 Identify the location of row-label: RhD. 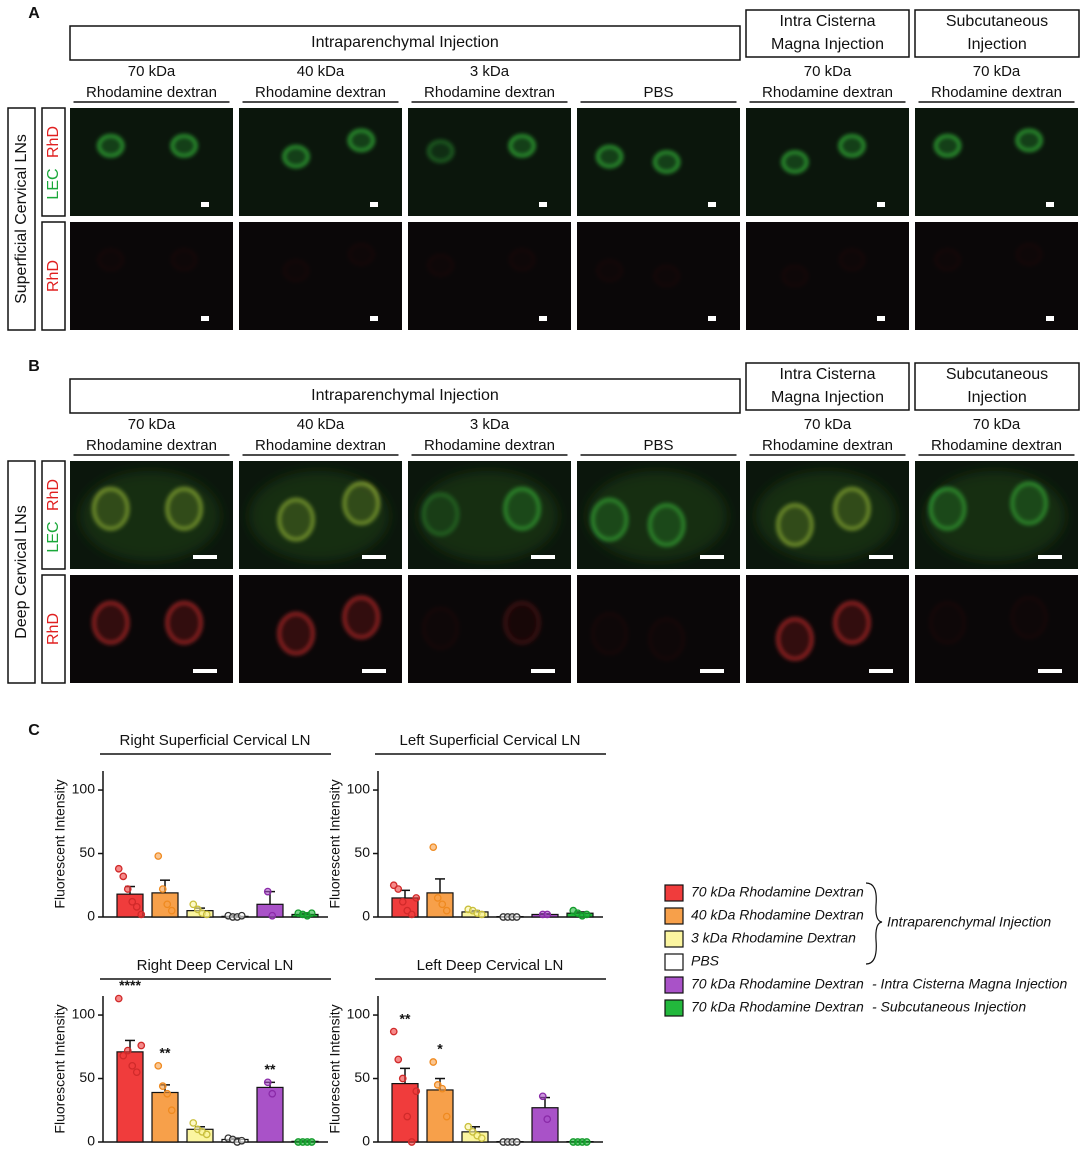
(53, 495).